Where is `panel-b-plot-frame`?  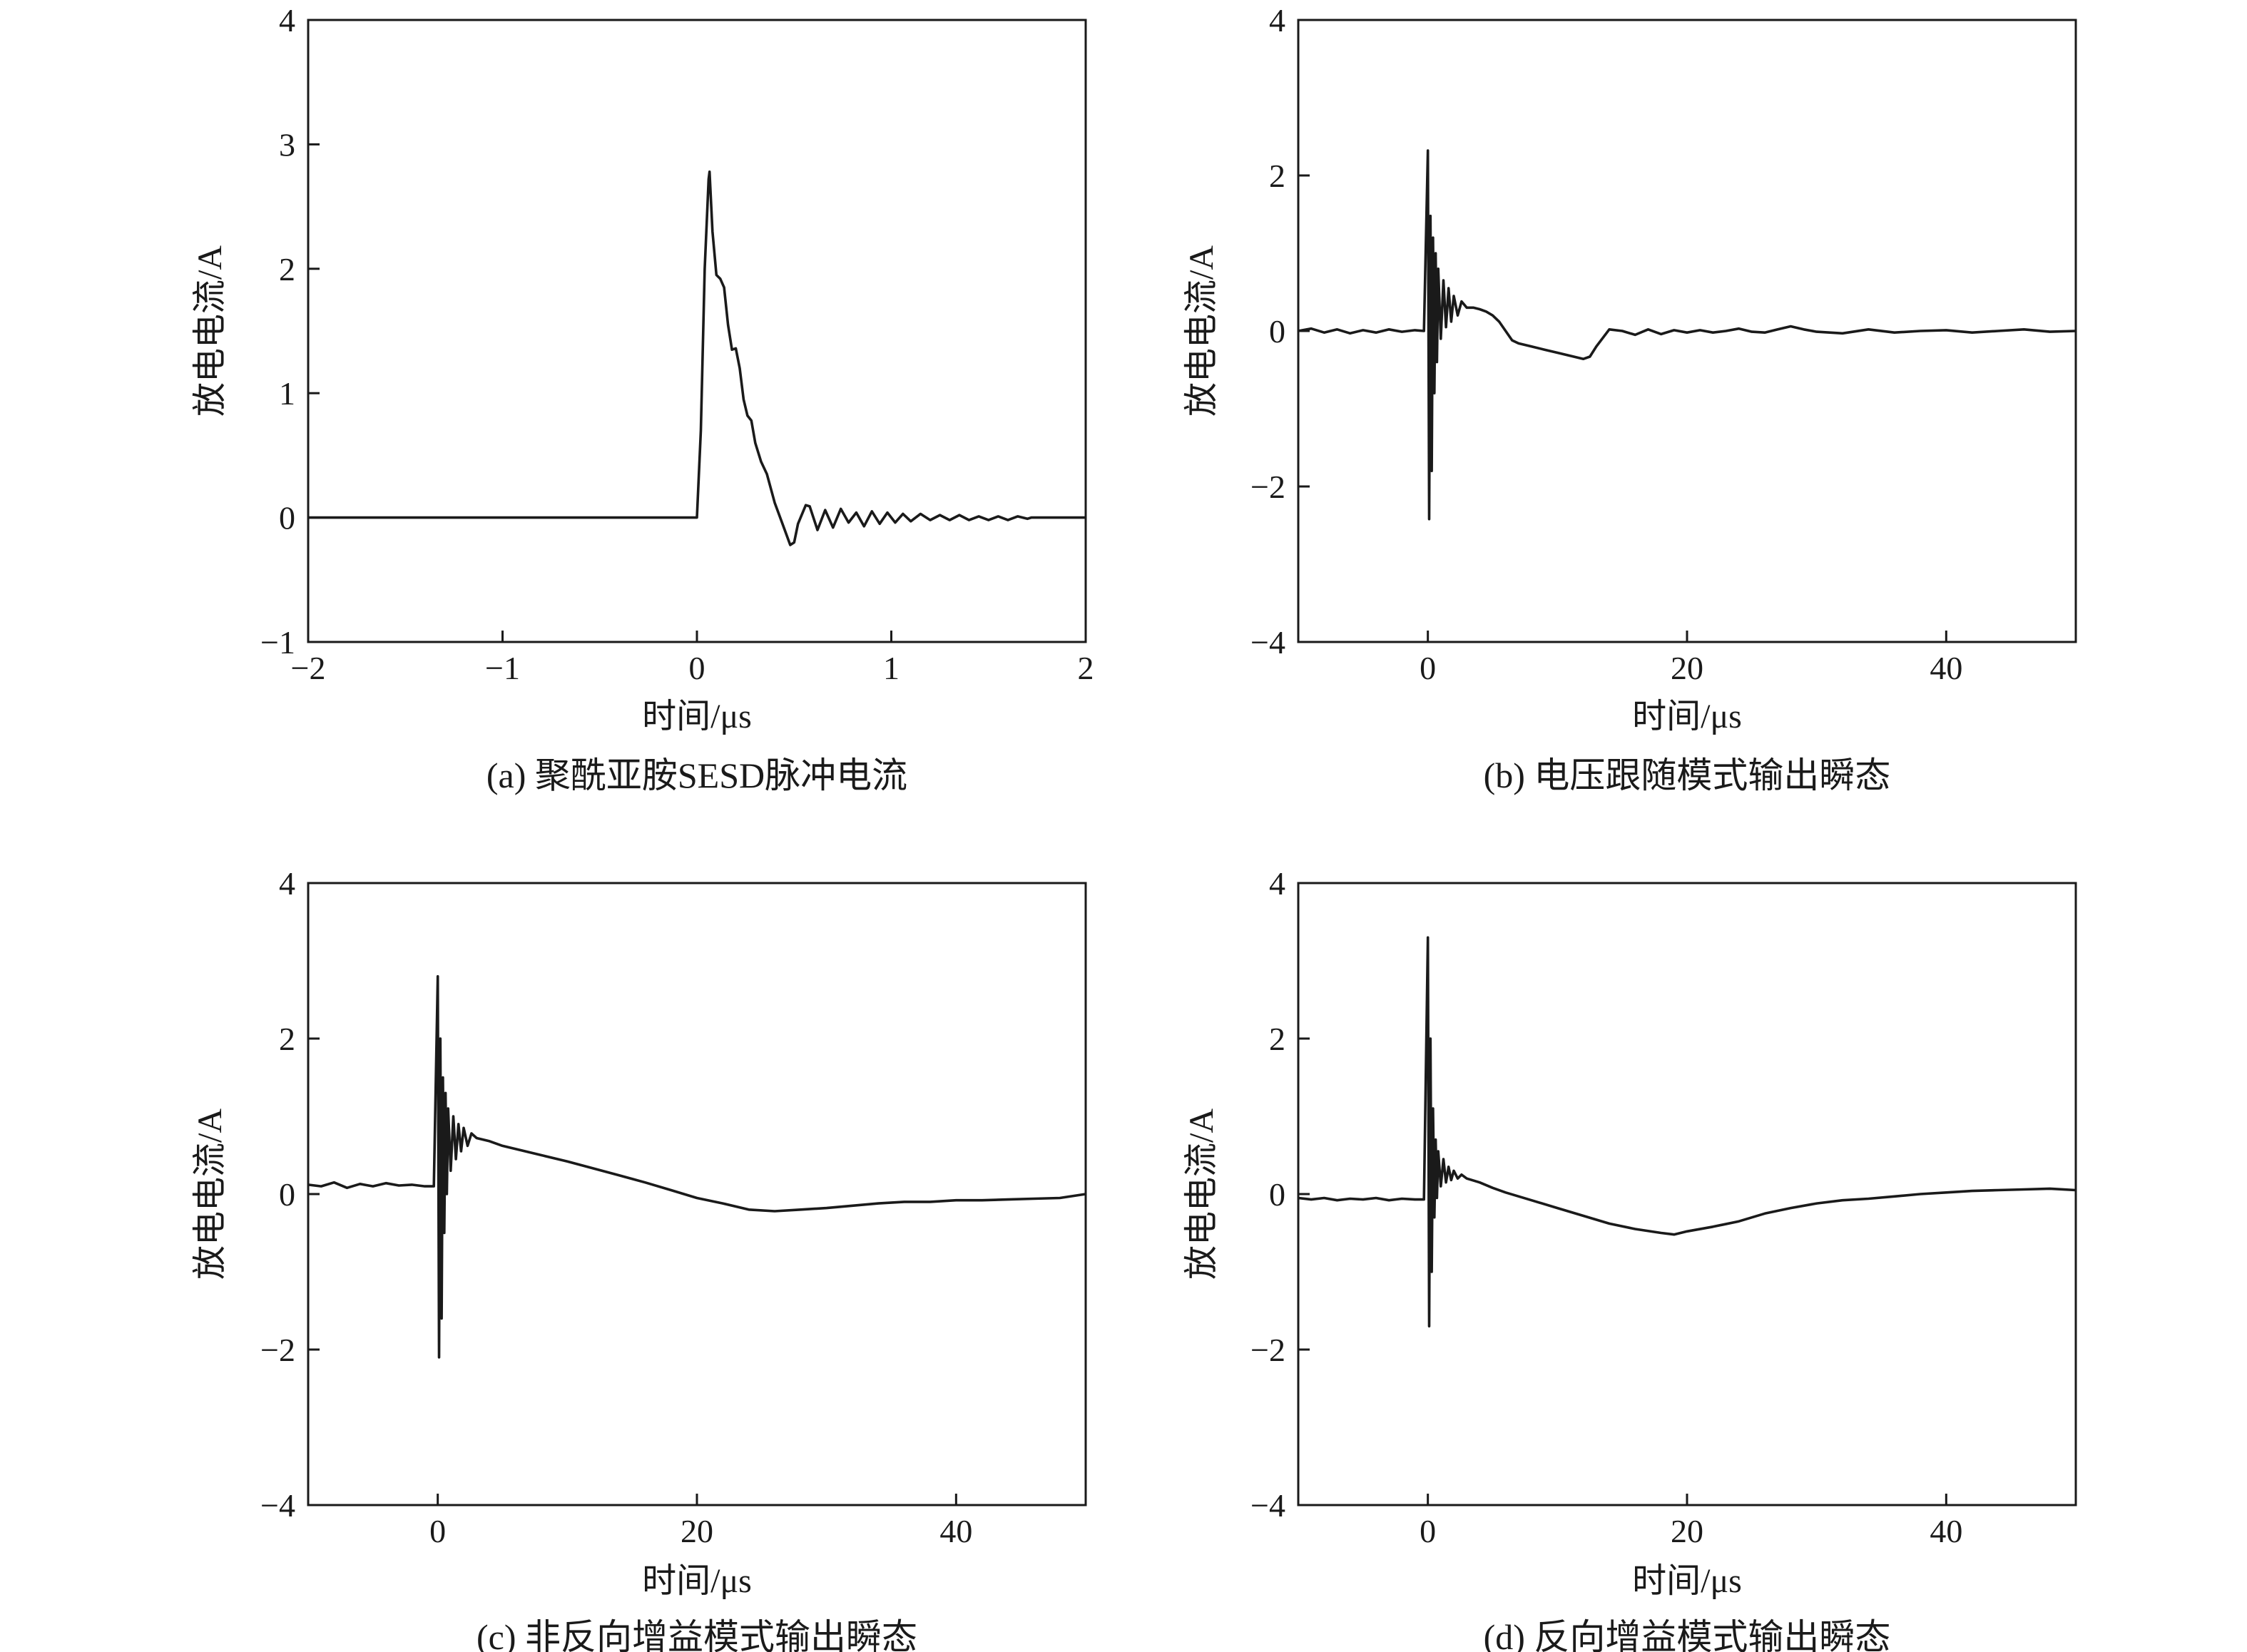
panel-b-plot-frame is located at coordinates (1687, 331).